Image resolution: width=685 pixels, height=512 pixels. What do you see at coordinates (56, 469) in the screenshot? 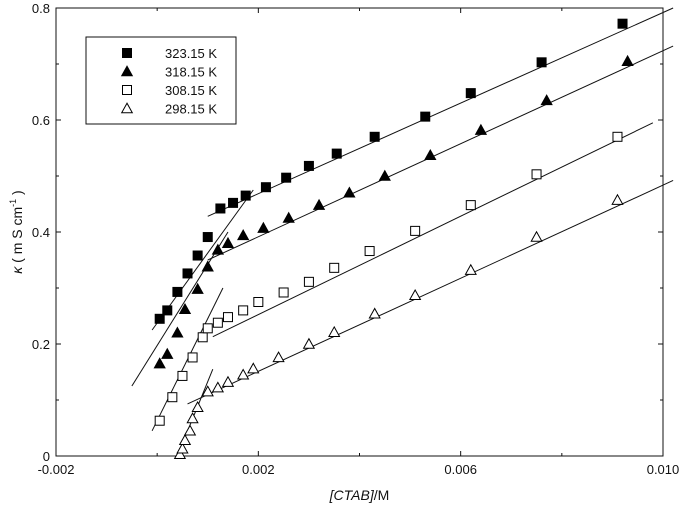
I see `x-tick-label: -0.002` at bounding box center [56, 469].